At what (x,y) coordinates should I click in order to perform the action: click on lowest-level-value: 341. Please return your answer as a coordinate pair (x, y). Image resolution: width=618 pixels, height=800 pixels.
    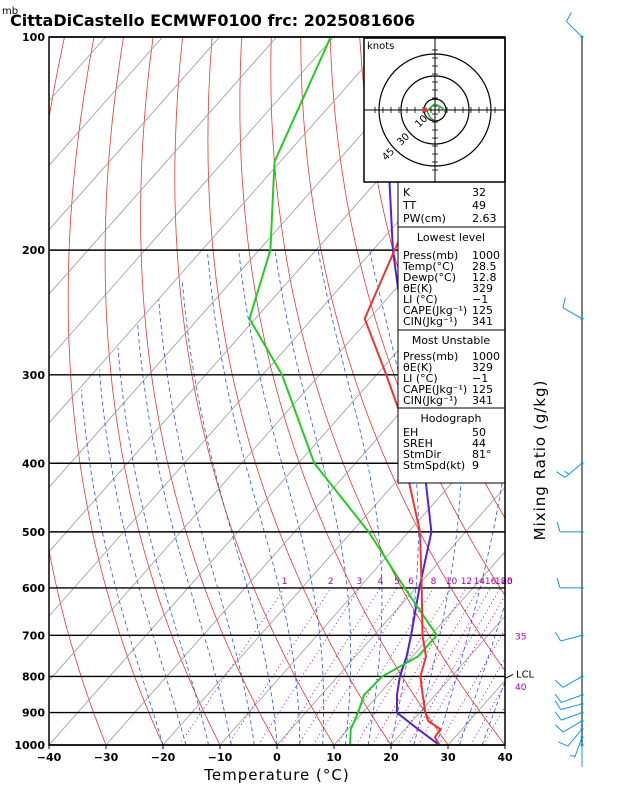
    Looking at the image, I should click on (482, 321).